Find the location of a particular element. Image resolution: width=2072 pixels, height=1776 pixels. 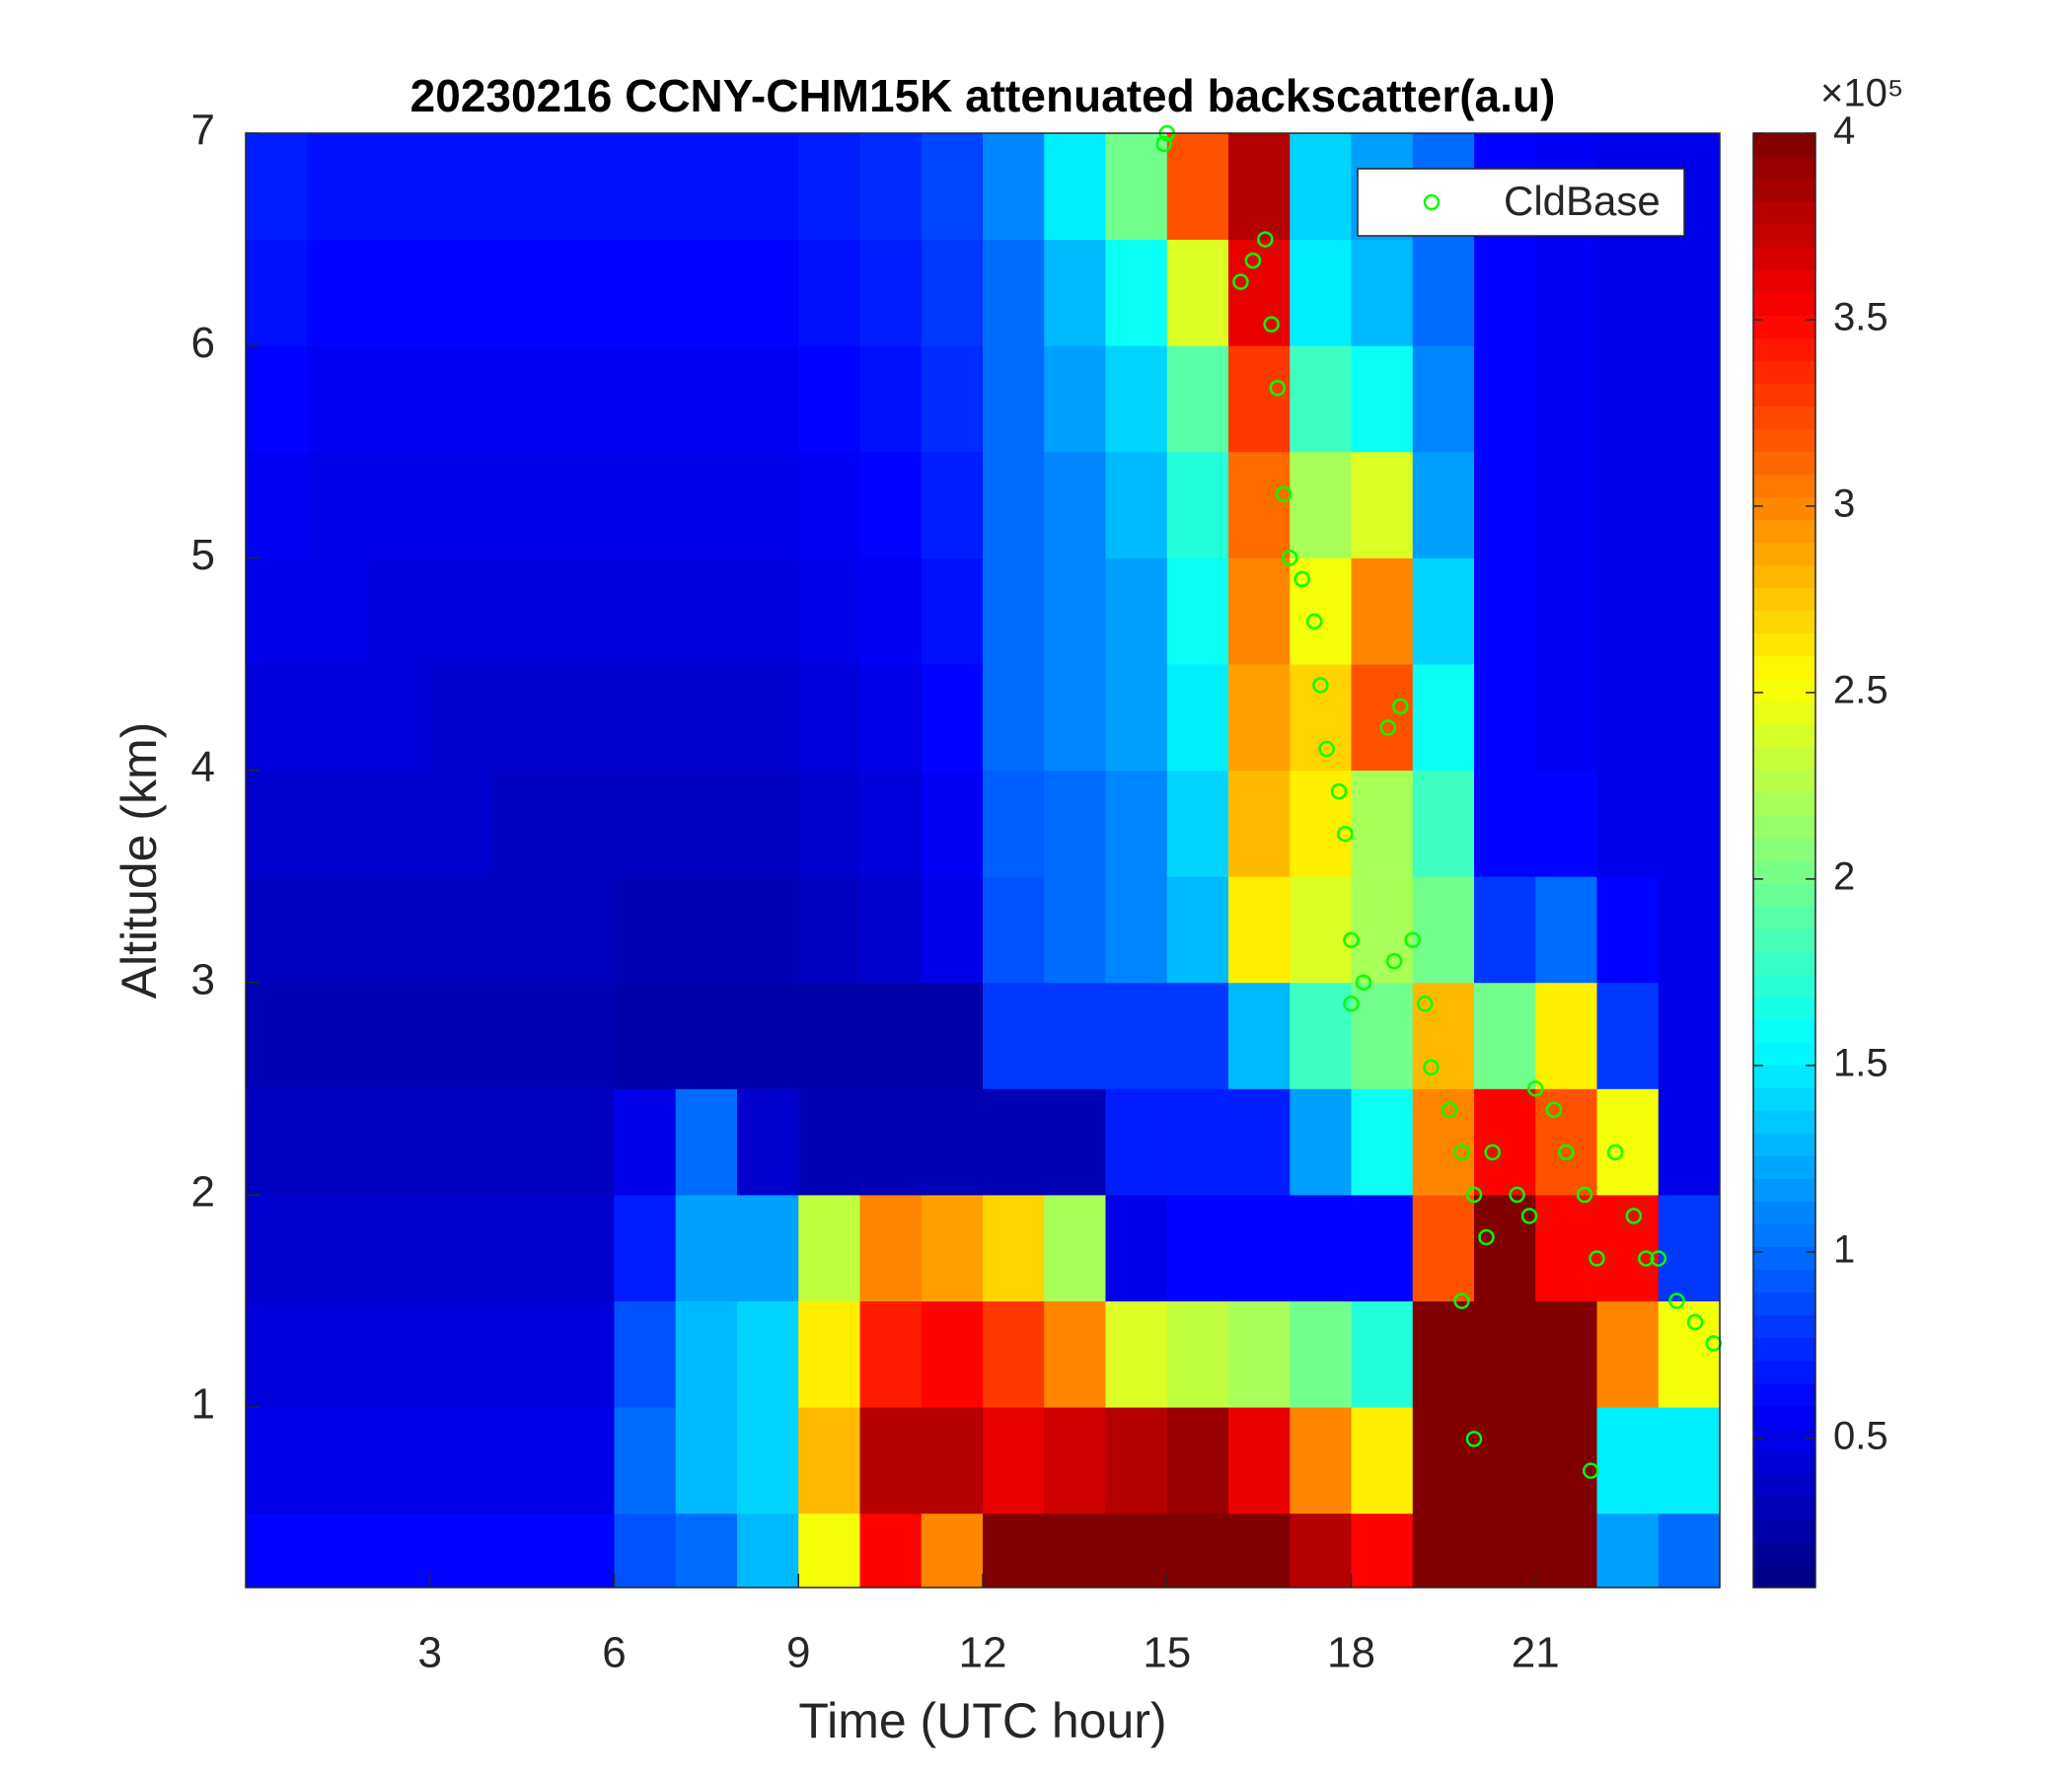

legend-marker is located at coordinates (1432, 202).